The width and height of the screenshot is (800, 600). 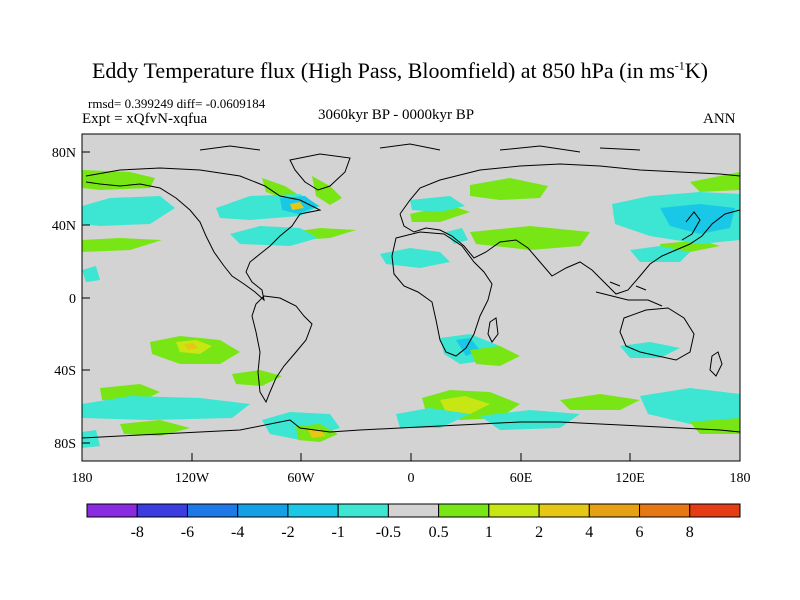 What do you see at coordinates (64, 299) in the screenshot?
I see `lat-labels: 80N 40N 0 40S 80S` at bounding box center [64, 299].